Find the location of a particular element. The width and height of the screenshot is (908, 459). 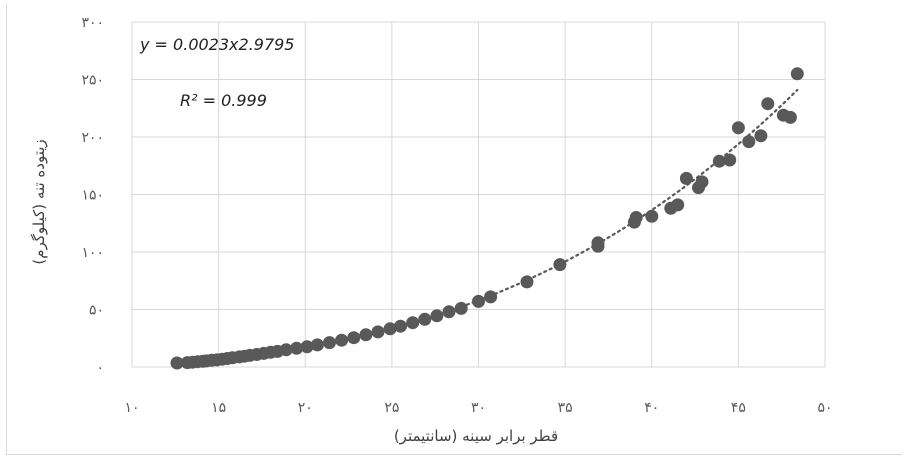

y-tick-label: ۵۰ is located at coordinates (96, 311).